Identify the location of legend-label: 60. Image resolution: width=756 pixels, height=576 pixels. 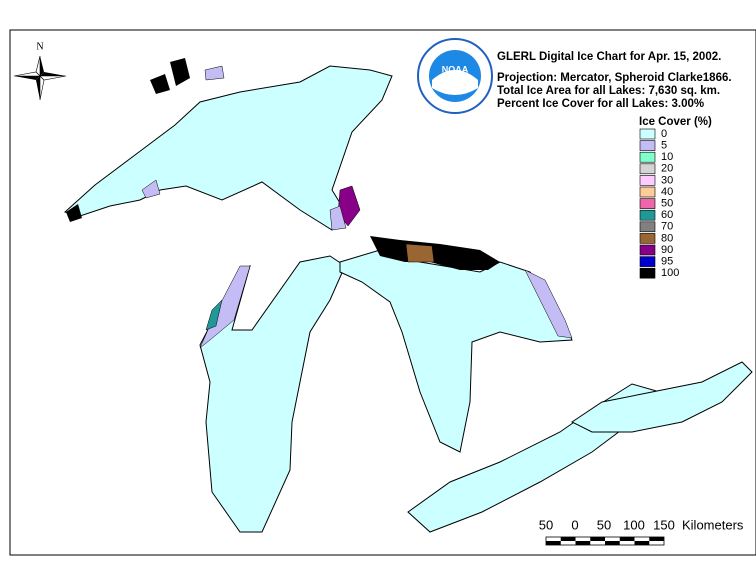
(667, 215).